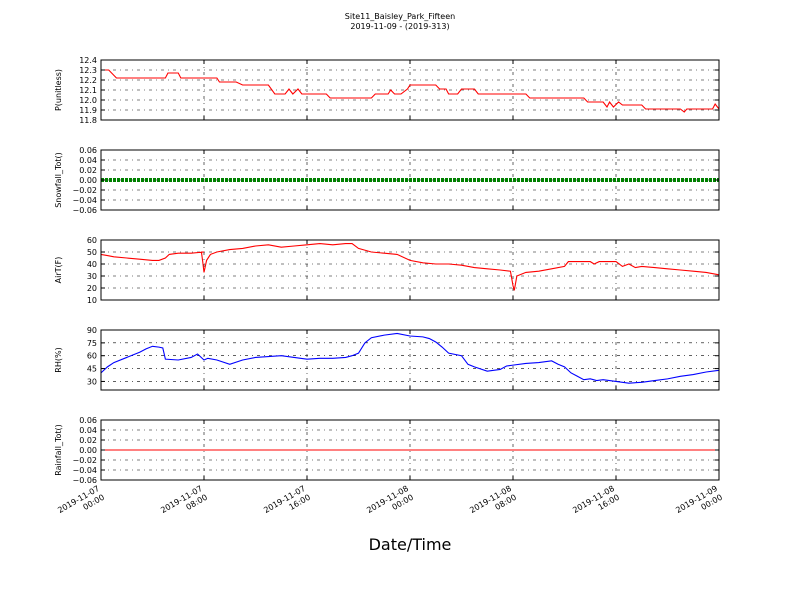 This screenshot has height=600, width=800. What do you see at coordinates (88, 90) in the screenshot?
I see `y-tick-label: 12.1` at bounding box center [88, 90].